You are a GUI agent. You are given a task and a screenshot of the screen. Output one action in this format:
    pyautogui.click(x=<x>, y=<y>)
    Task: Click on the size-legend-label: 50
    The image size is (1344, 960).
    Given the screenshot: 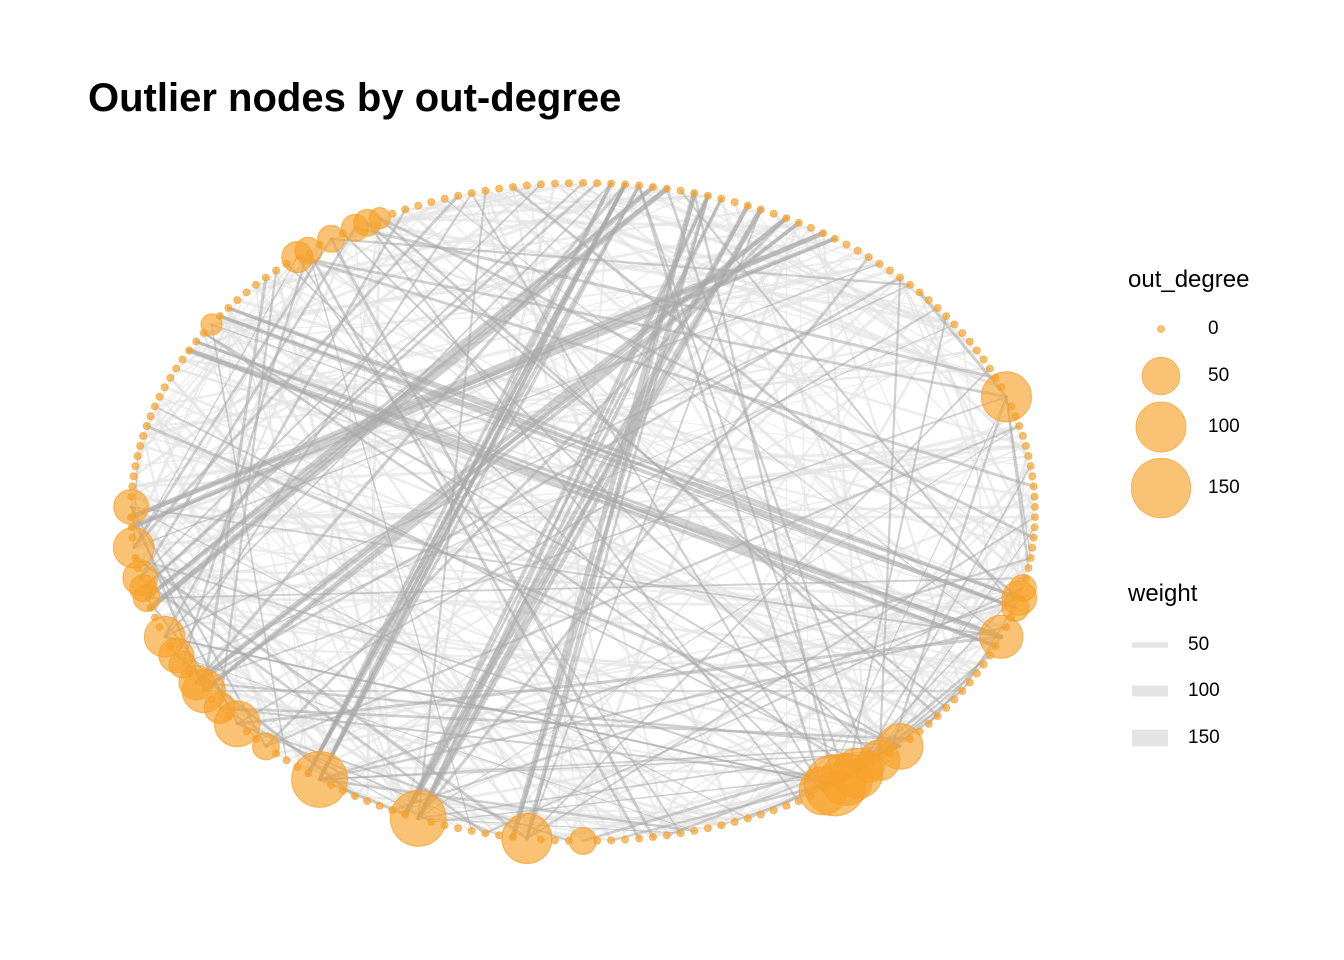 What is the action you would take?
    pyautogui.click(x=1219, y=375)
    